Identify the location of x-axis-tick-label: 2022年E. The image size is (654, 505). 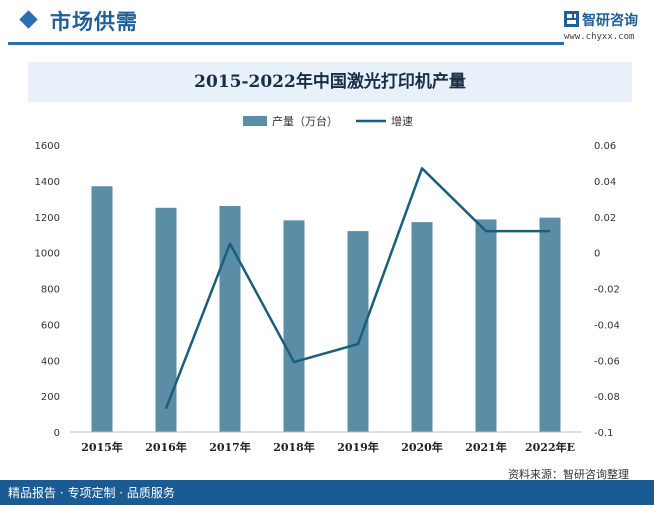
(550, 447).